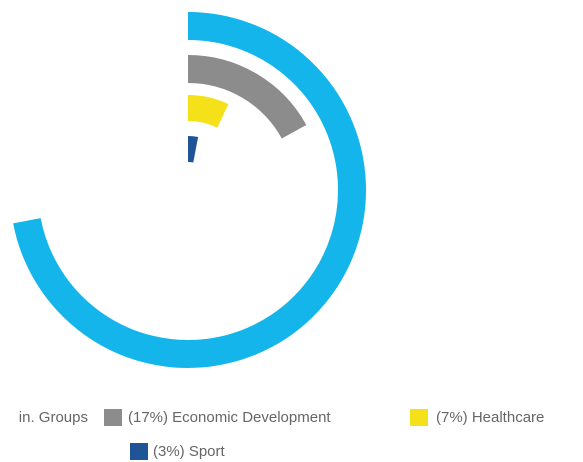 The image size is (583, 462). I want to click on legend-label: (7%) Healthcare, so click(490, 417).